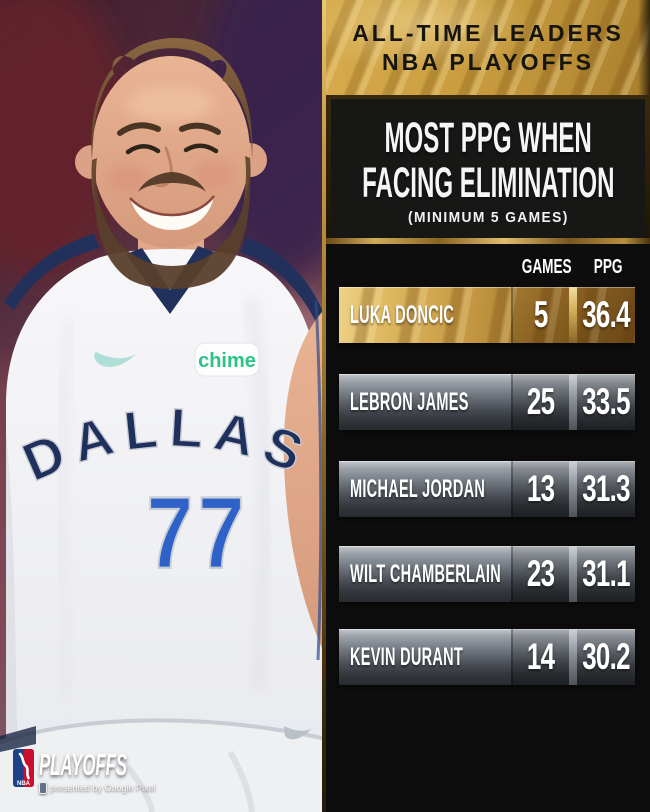 The height and width of the screenshot is (812, 650). Describe the element at coordinates (418, 488) in the screenshot. I see `player-name-cell: MICHAEL JORDAN` at that location.